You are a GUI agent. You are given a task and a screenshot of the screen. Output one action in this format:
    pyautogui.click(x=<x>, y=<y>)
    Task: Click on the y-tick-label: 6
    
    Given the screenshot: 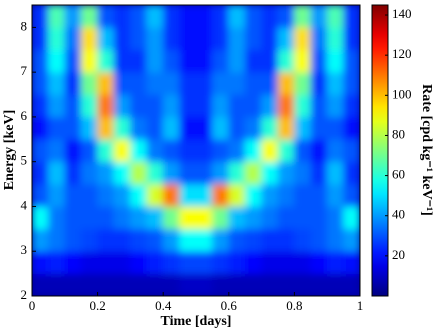 What is the action you would take?
    pyautogui.click(x=24, y=115)
    